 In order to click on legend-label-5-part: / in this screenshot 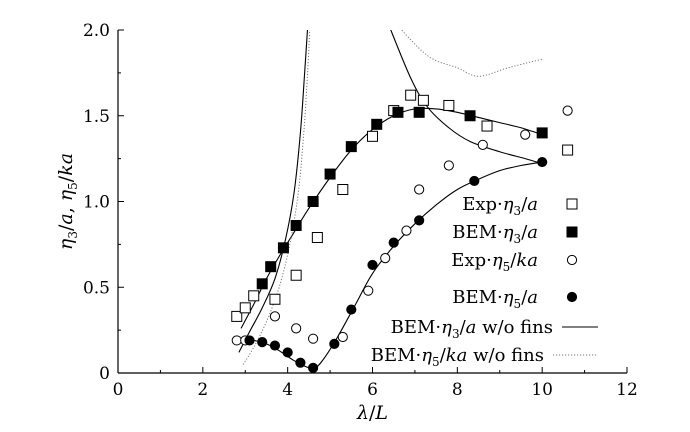, I will do `click(443, 355)`.